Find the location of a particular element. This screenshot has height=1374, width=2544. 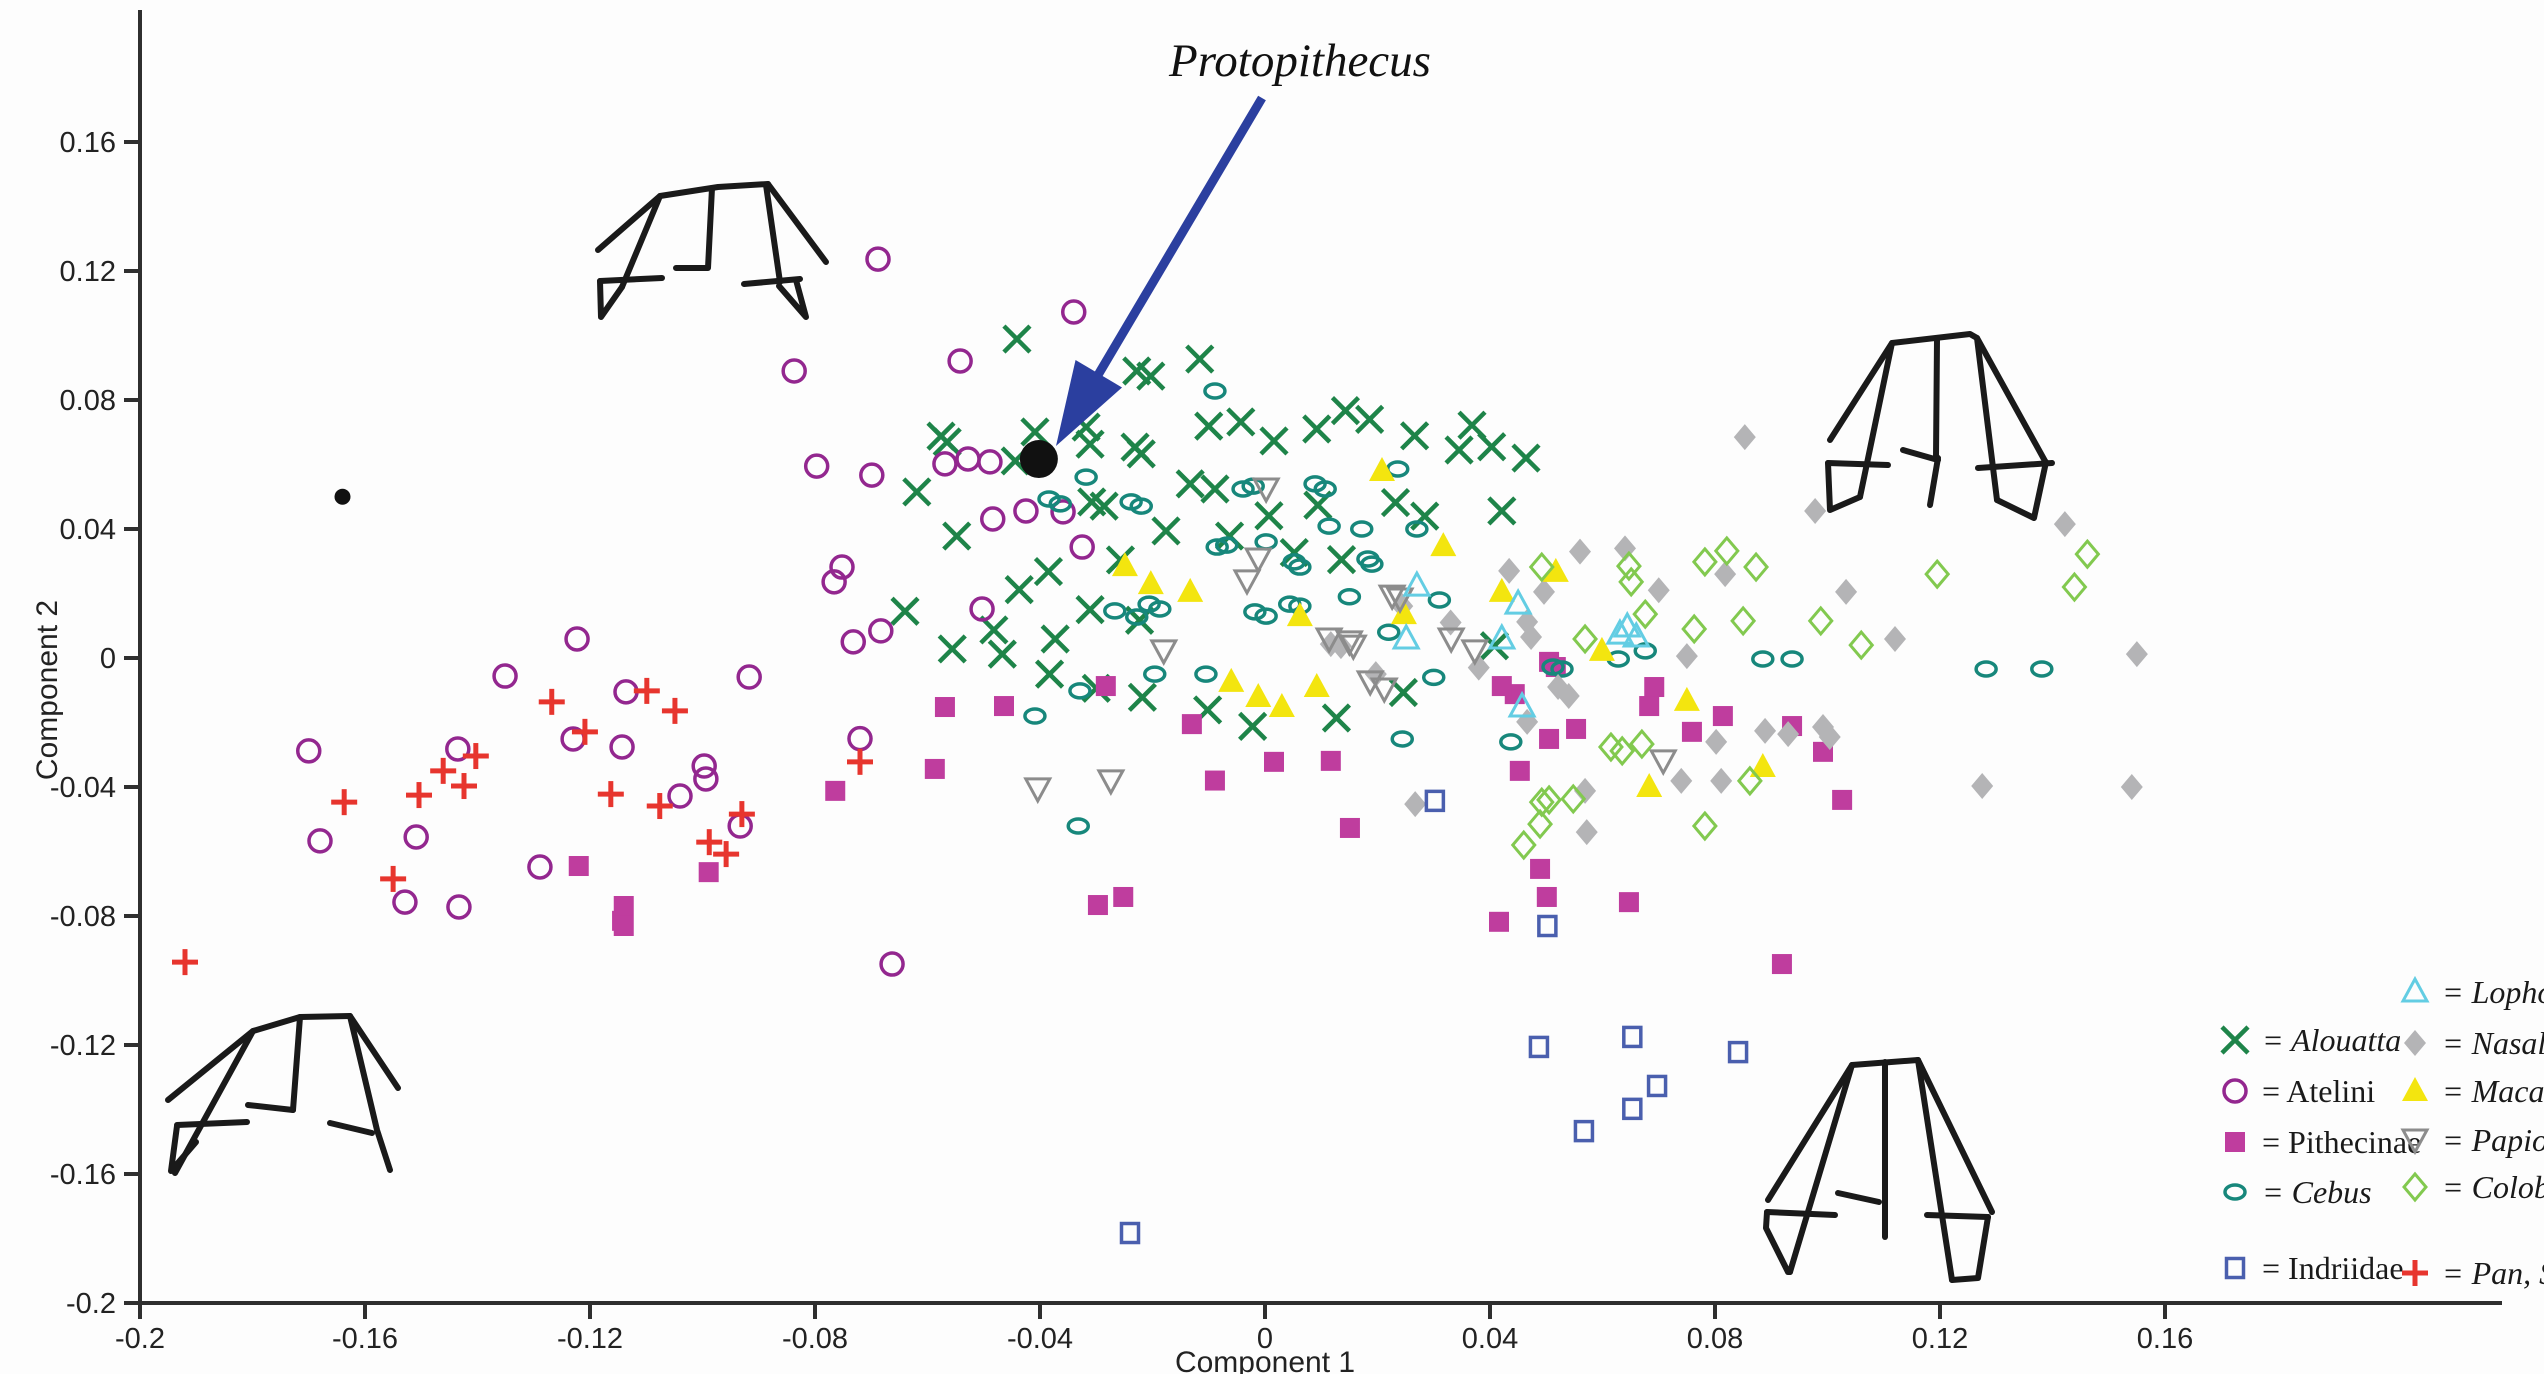

legend-item--cebus: = Cebus is located at coordinates (2295, 1192).